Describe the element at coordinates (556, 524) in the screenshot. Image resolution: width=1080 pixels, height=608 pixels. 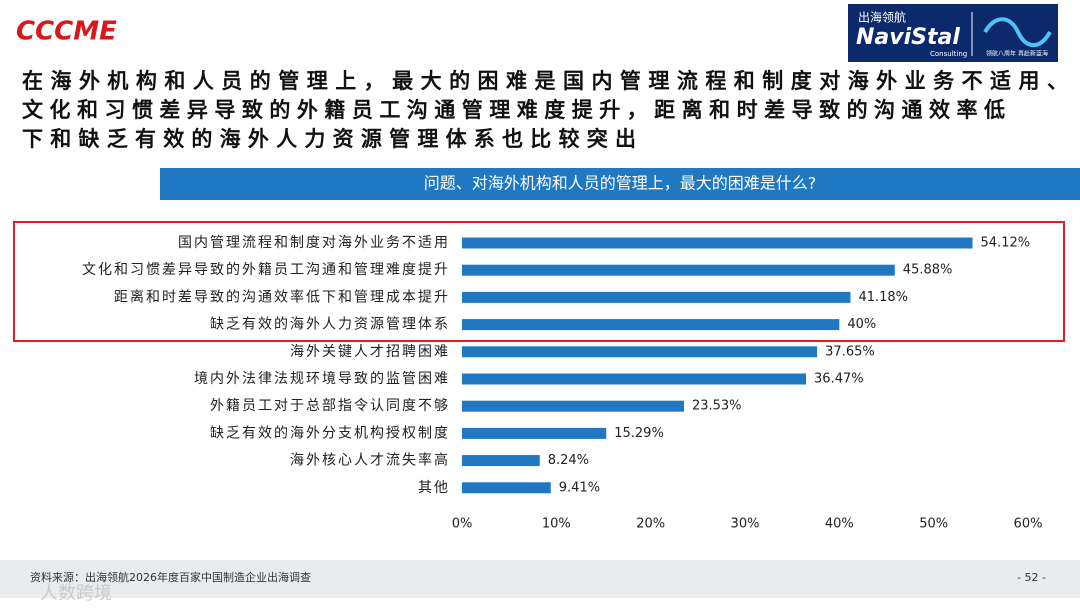
I see `x-tick-label: 10%` at that location.